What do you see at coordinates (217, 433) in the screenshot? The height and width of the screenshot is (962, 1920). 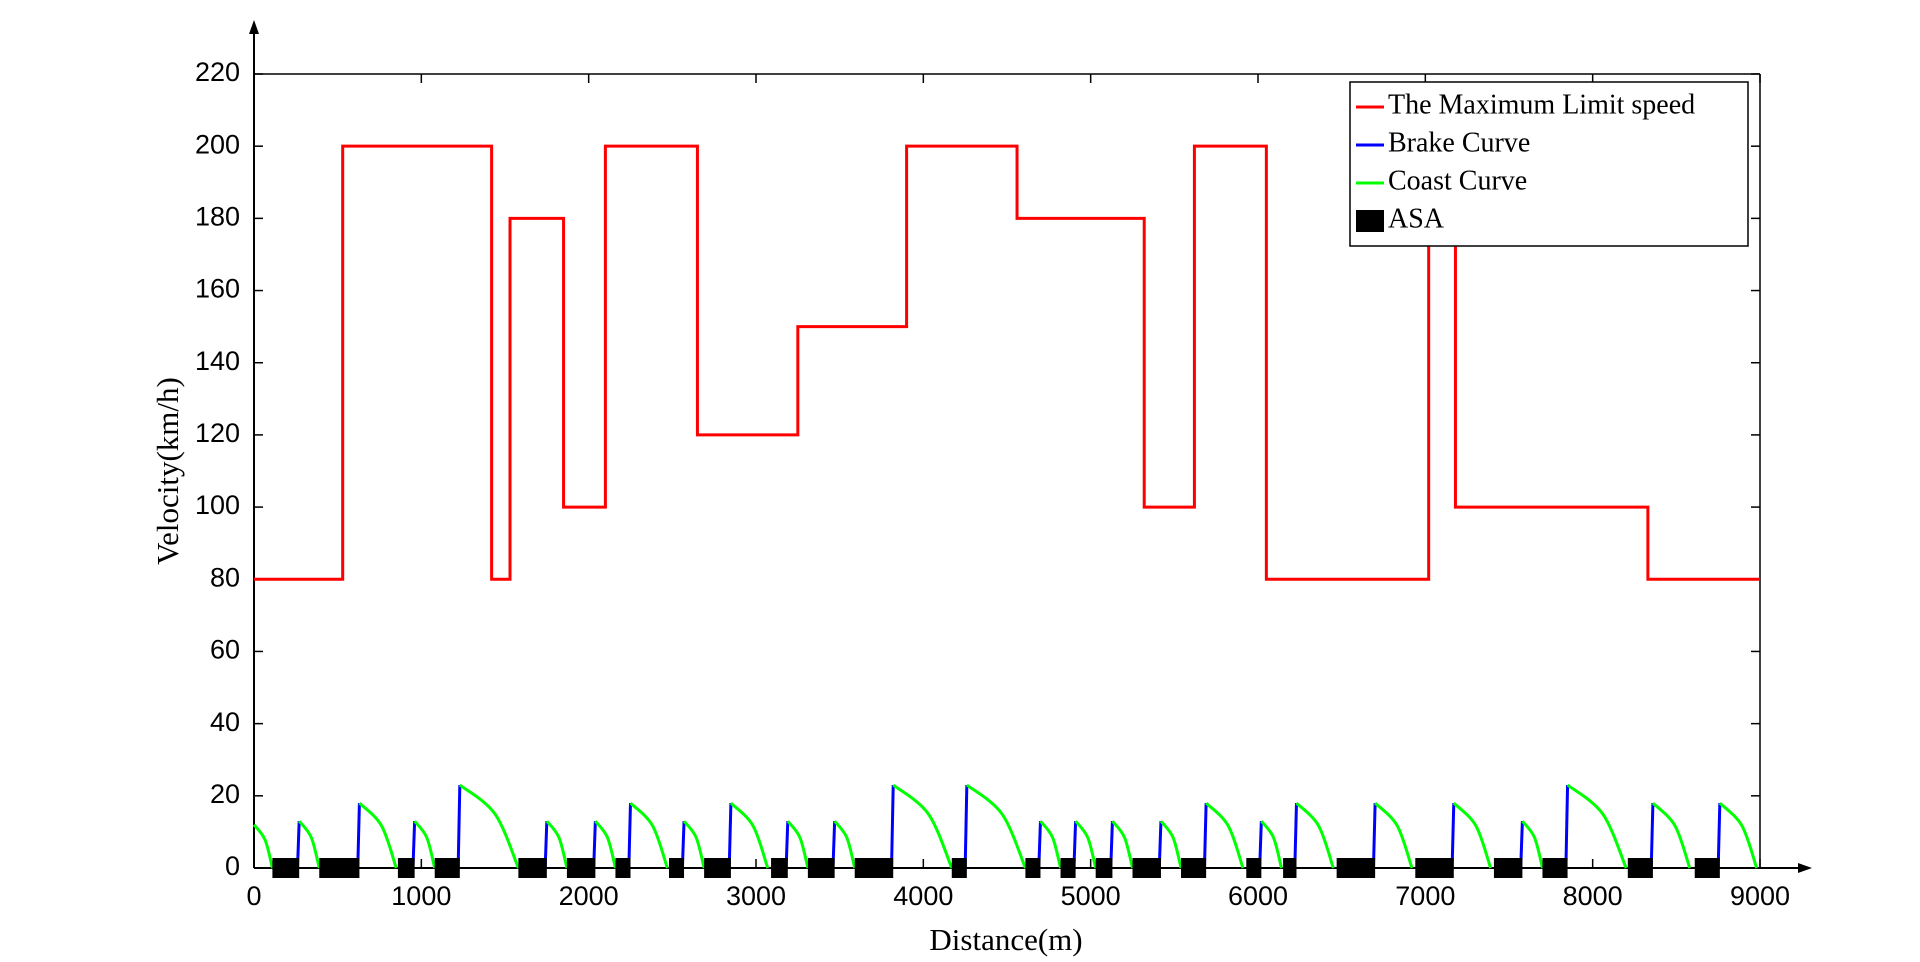 I see `y-tick-label: 120` at bounding box center [217, 433].